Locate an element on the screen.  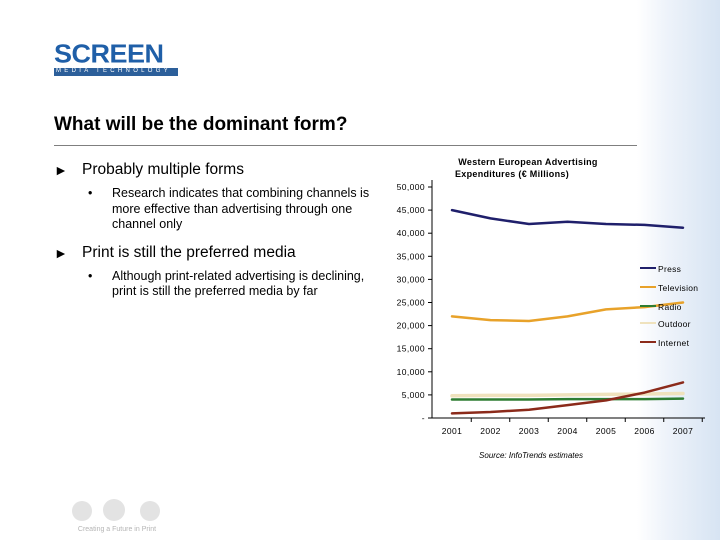
series-line-television is located at coordinates (567, 312).